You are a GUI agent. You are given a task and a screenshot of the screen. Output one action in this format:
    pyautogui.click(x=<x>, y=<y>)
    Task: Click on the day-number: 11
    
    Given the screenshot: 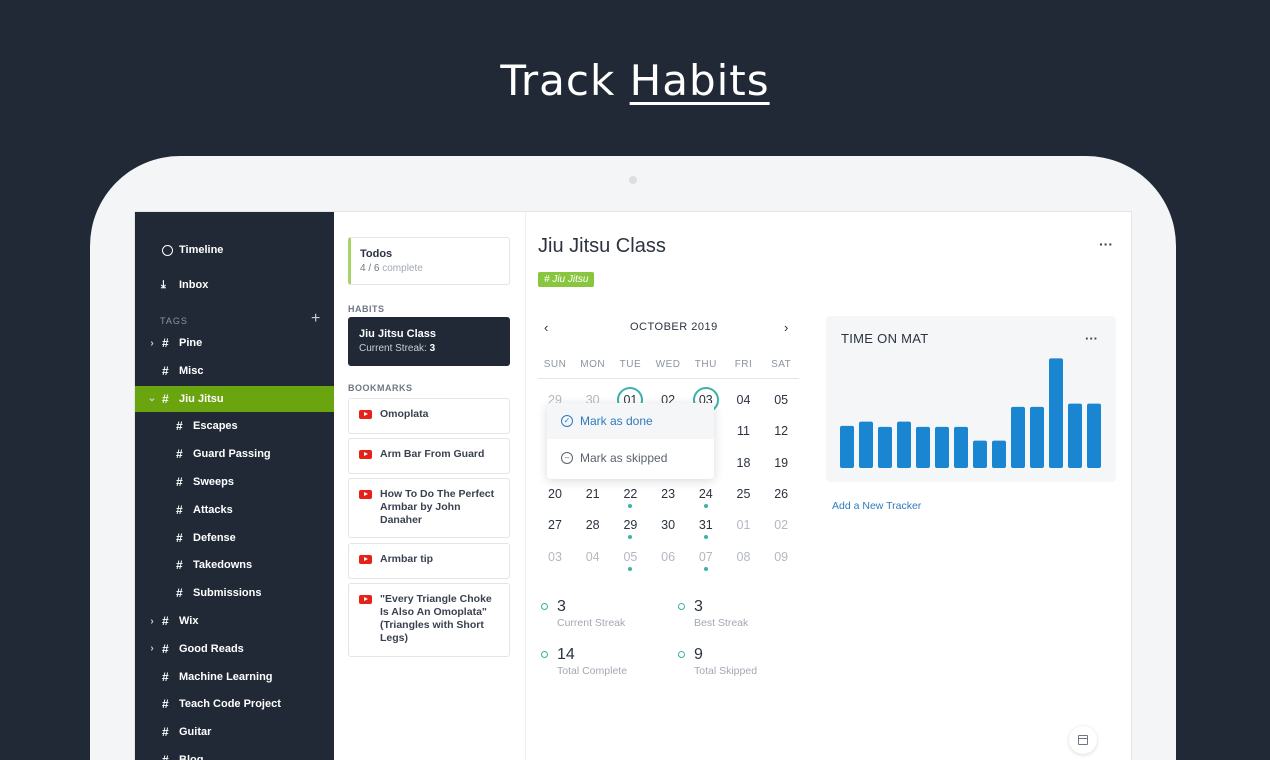 What is the action you would take?
    pyautogui.click(x=743, y=431)
    